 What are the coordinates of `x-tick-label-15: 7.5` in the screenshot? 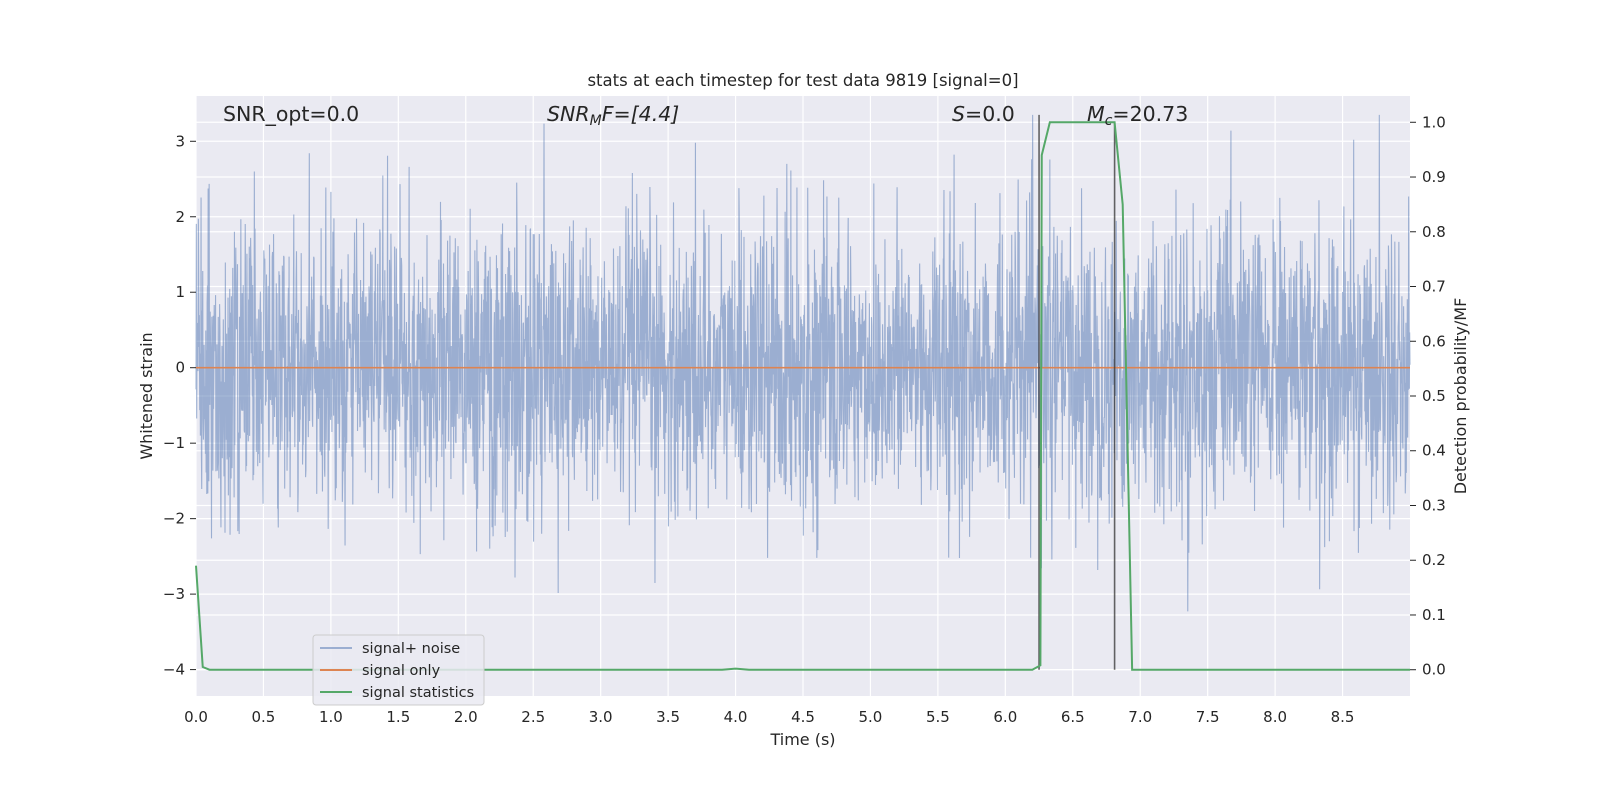 It's located at (1208, 717).